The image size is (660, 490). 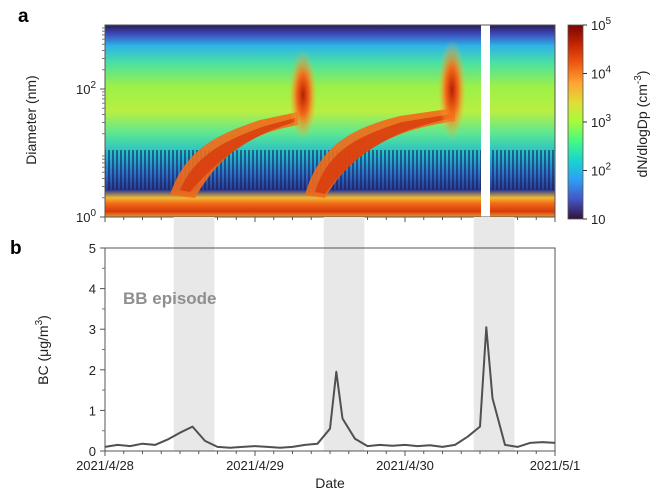 What do you see at coordinates (328, 462) in the screenshot?
I see `bc-x-ticks: 2021/4/28 2021/4/29 2021/4/30 2021/5/1` at bounding box center [328, 462].